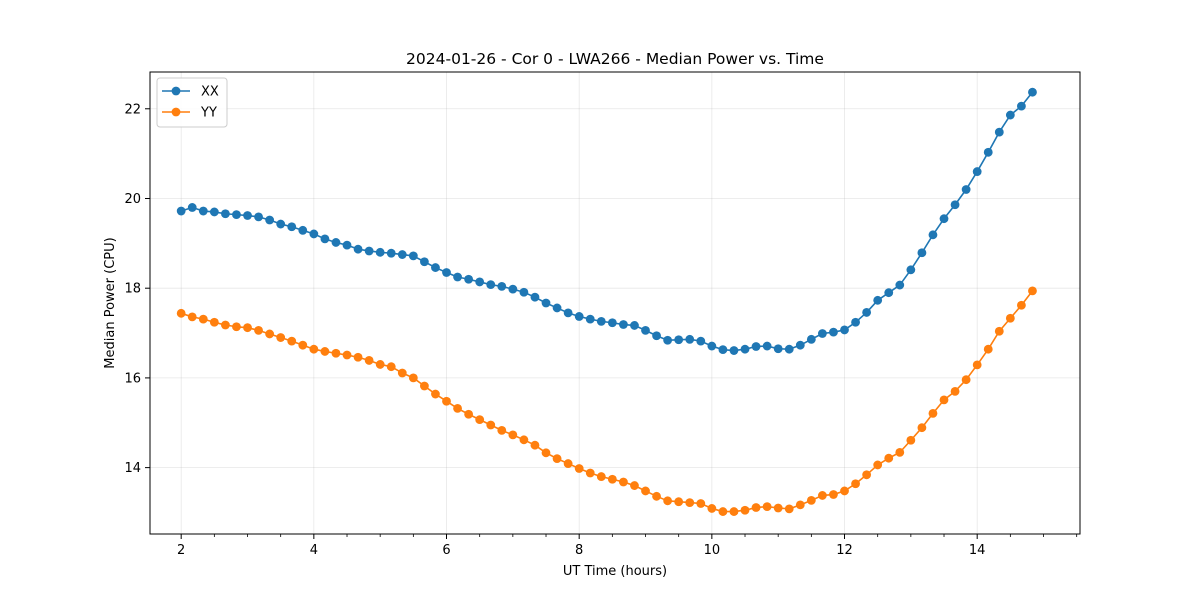 Image resolution: width=1200 pixels, height=600 pixels. I want to click on x-tick-label: 14, so click(977, 550).